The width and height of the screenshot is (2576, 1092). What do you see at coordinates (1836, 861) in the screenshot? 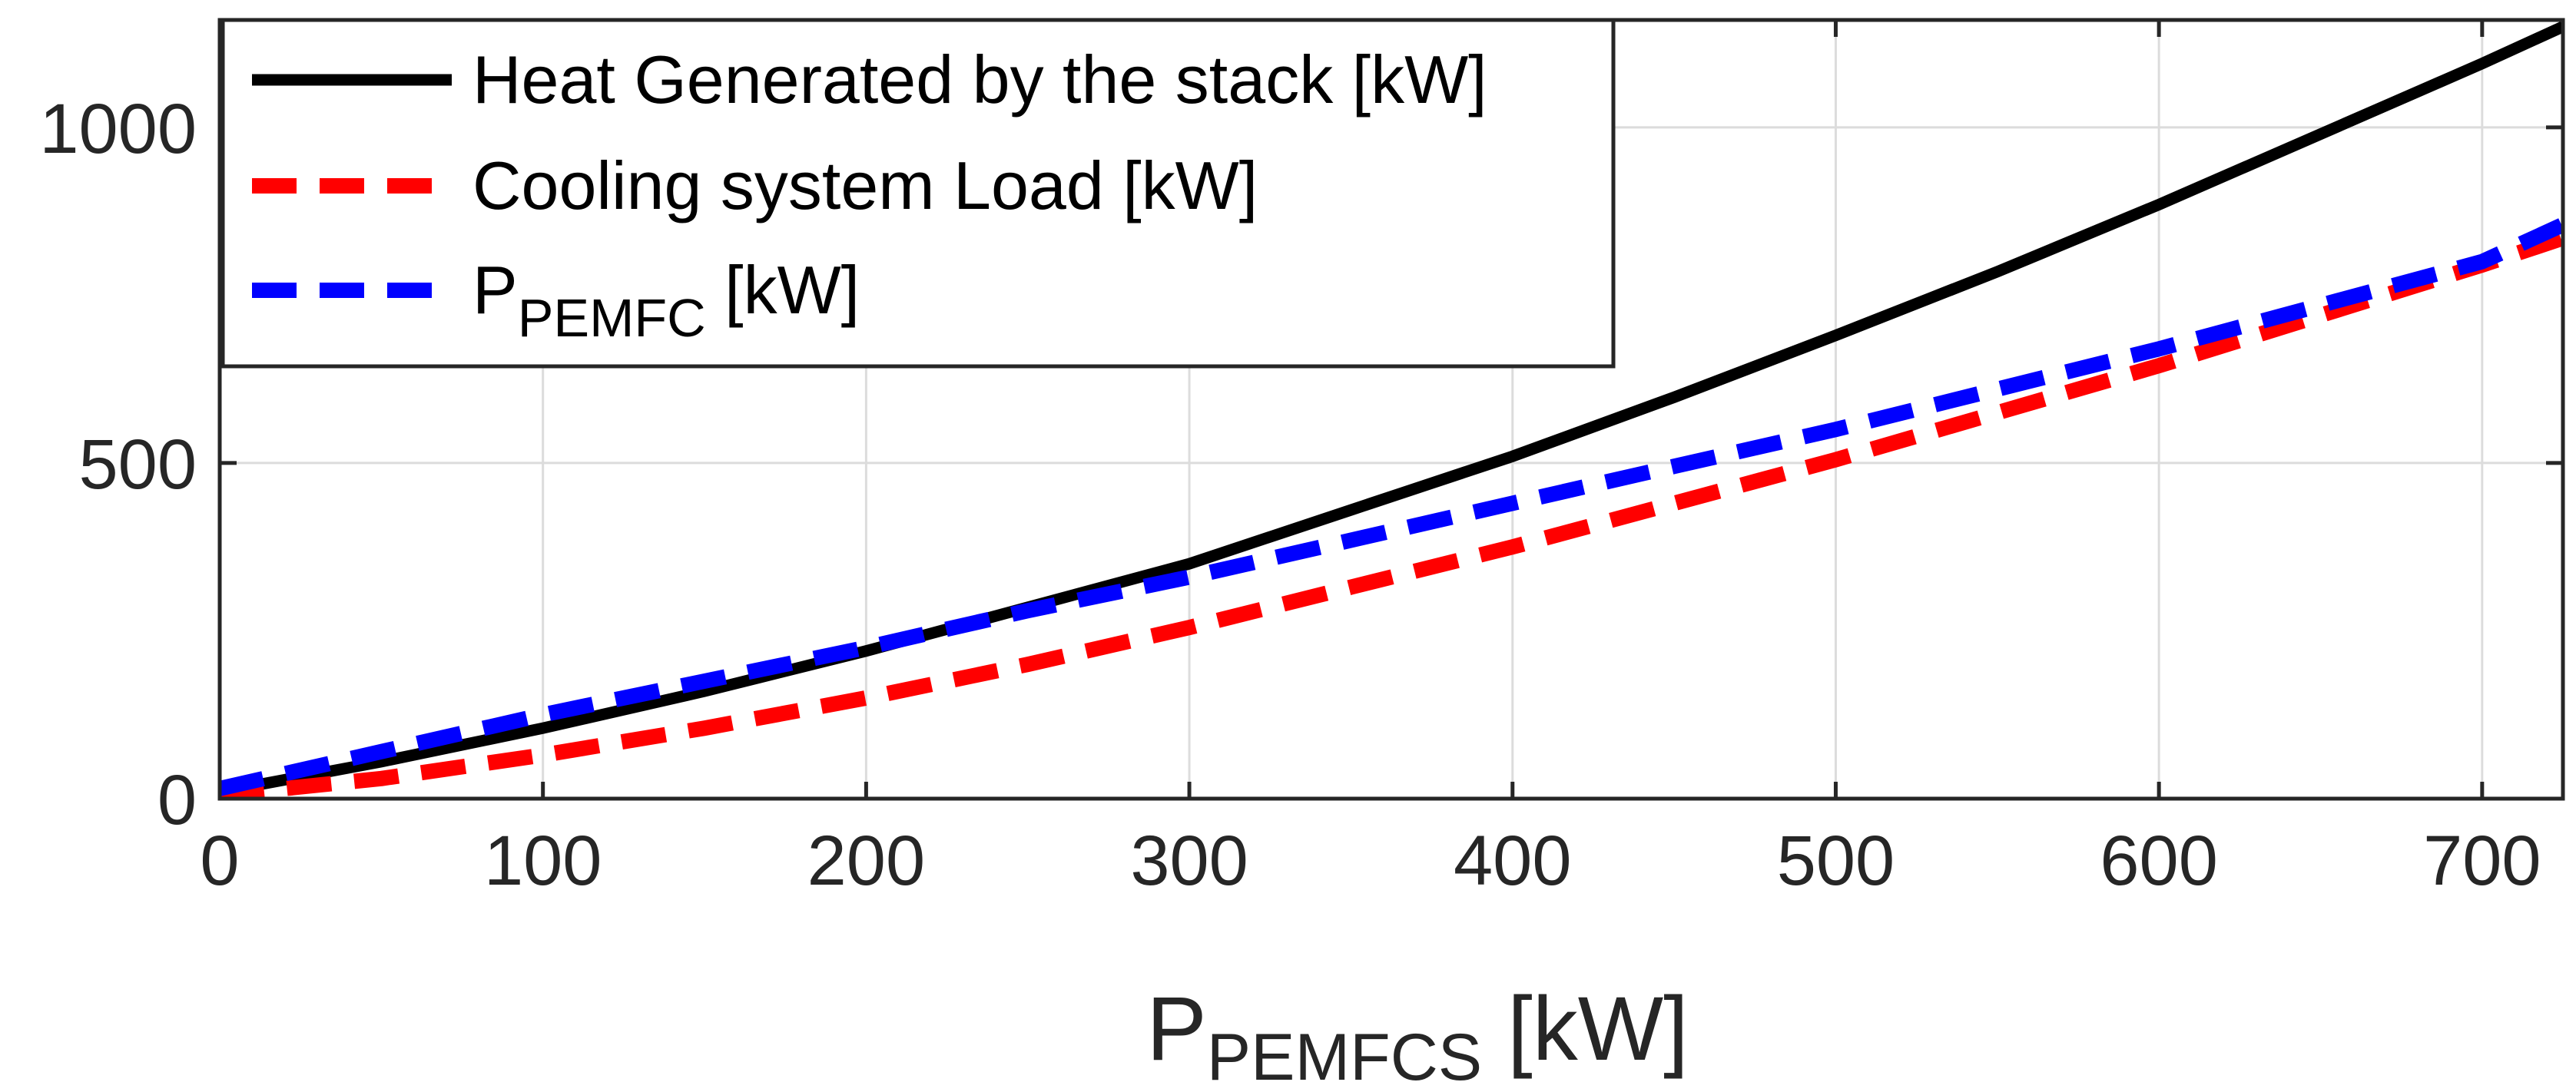
I see `x-tick-label: 500` at bounding box center [1836, 861].